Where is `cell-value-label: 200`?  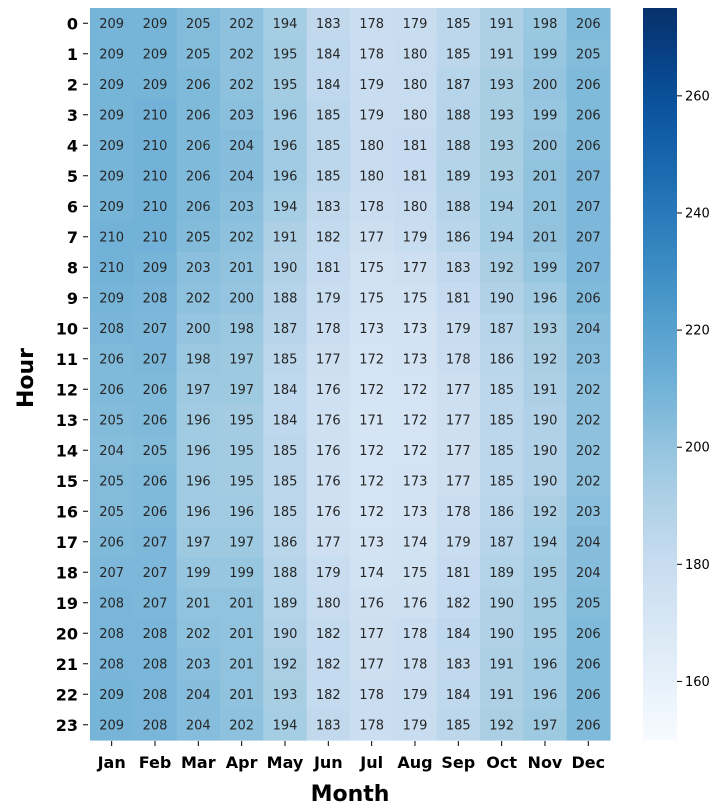
cell-value-label: 200 is located at coordinates (198, 329).